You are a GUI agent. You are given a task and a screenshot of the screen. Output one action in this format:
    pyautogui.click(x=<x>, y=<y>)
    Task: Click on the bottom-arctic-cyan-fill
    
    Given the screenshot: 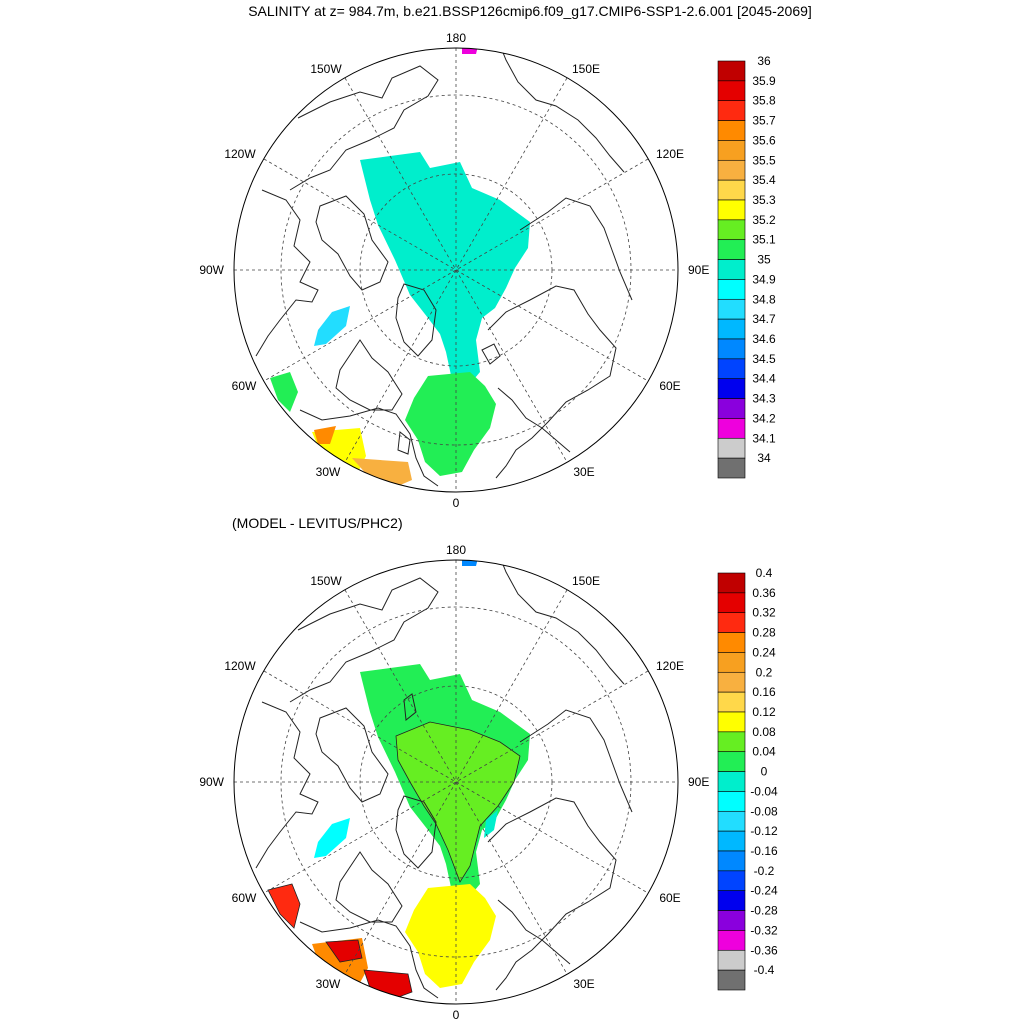 What is the action you would take?
    pyautogui.click(x=491, y=824)
    